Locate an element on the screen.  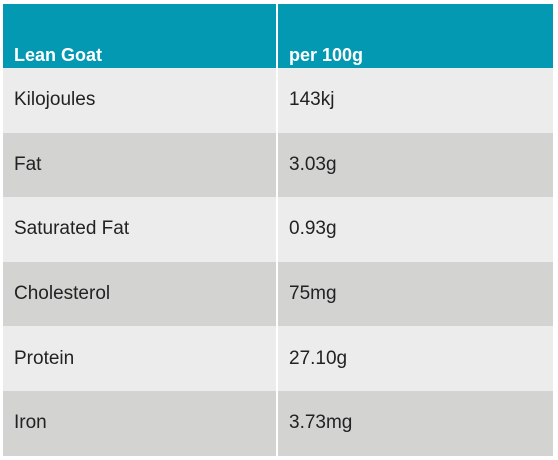
table-row: Protein 27.10g is located at coordinates (278, 358).